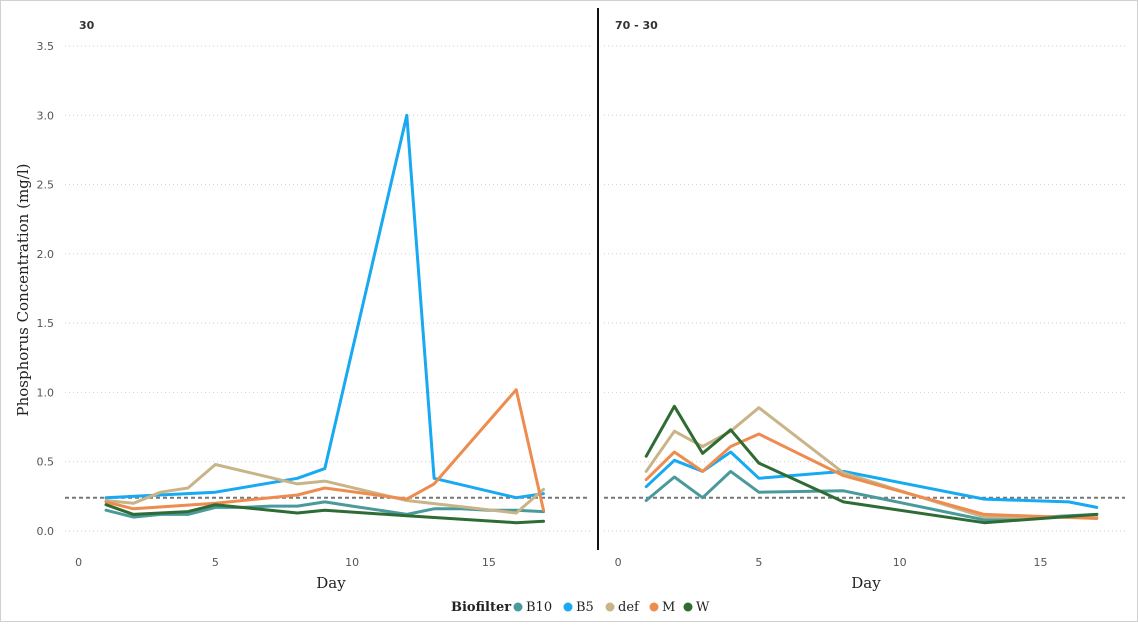 Image resolution: width=1138 pixels, height=627 pixels. What do you see at coordinates (871, 495) in the screenshot?
I see `series-line-B10` at bounding box center [871, 495].